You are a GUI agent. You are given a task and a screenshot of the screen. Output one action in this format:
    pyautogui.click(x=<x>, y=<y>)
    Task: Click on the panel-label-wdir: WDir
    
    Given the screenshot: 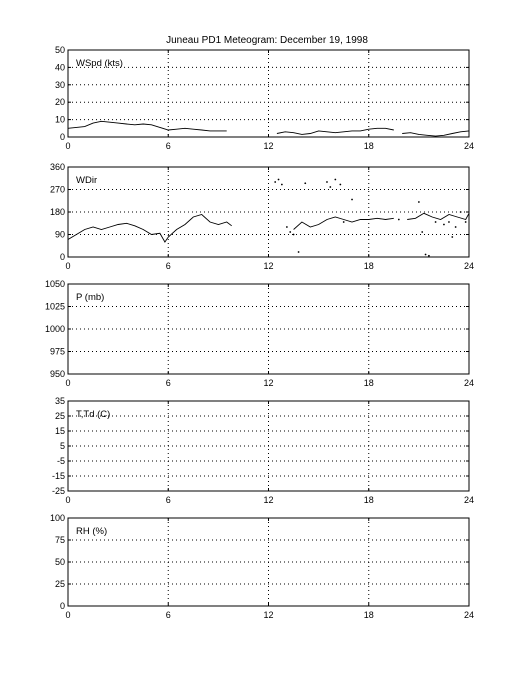 What is the action you would take?
    pyautogui.click(x=86, y=180)
    